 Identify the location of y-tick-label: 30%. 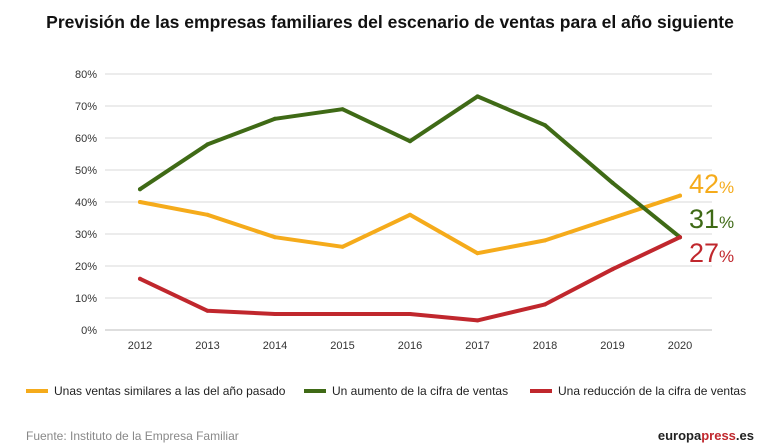
(86, 235).